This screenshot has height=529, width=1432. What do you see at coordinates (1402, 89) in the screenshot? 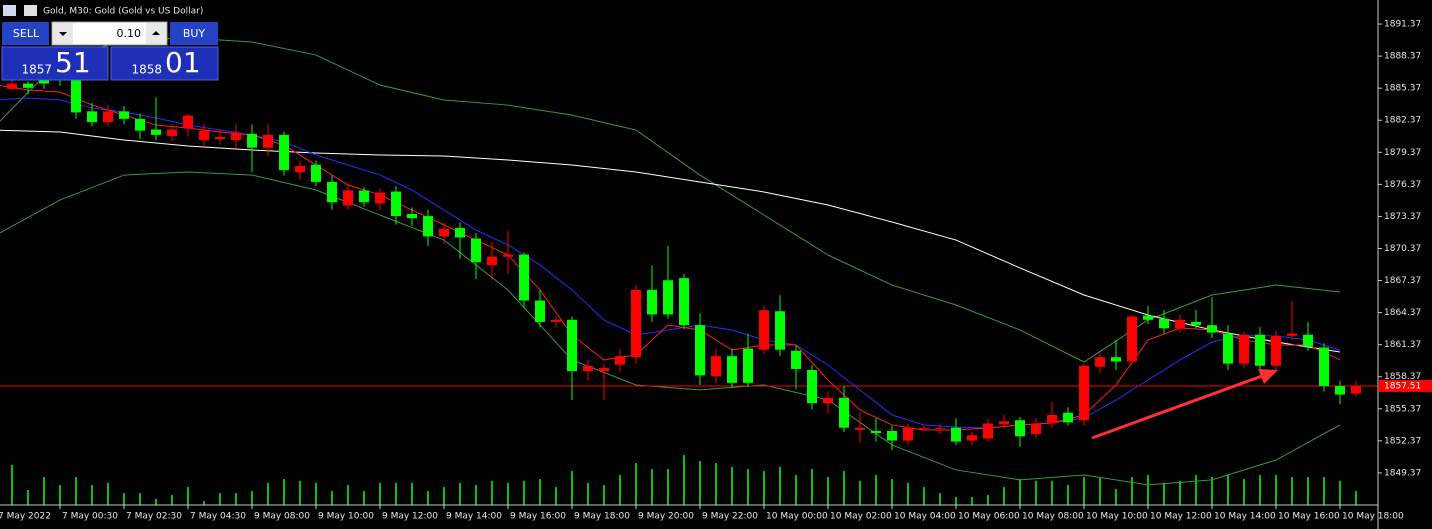
I see `y-tick-label: 1885.37` at bounding box center [1402, 89].